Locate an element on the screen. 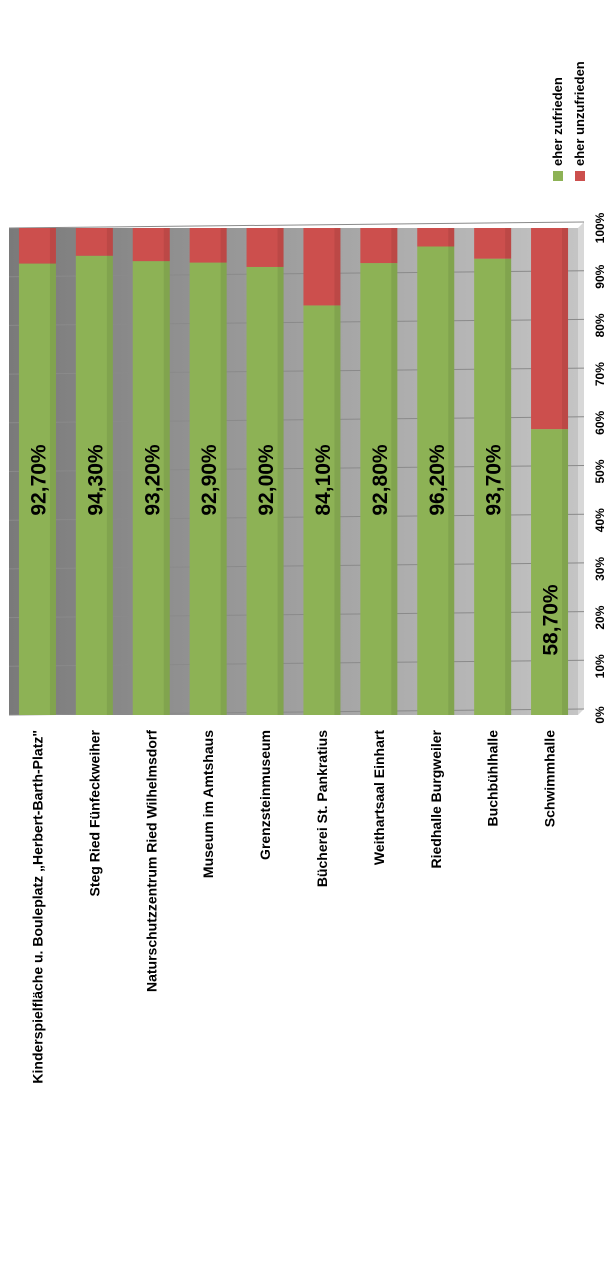 This screenshot has width=616, height=1274. tick-label: 40% is located at coordinates (600, 520).